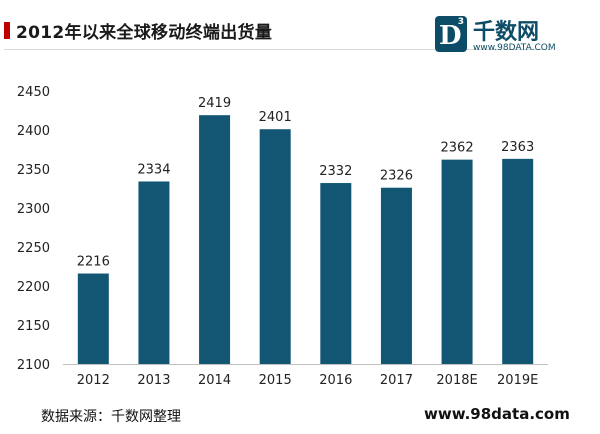 The height and width of the screenshot is (434, 600). What do you see at coordinates (517, 147) in the screenshot?
I see `data-label: 2363` at bounding box center [517, 147].